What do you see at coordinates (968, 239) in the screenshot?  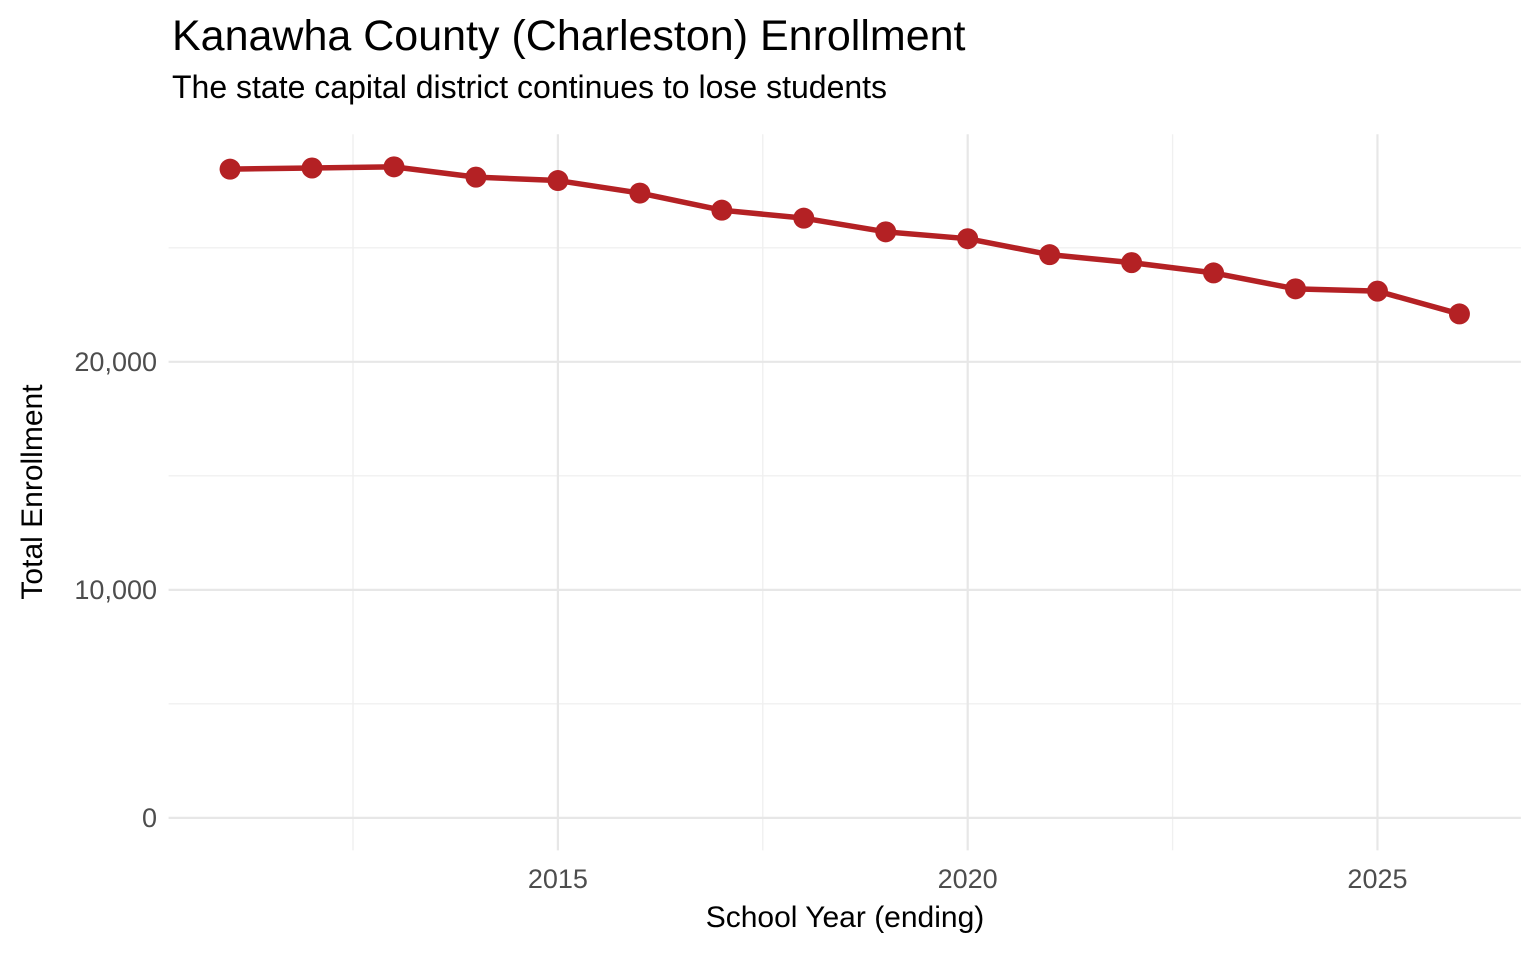 I see `data-point-2020` at bounding box center [968, 239].